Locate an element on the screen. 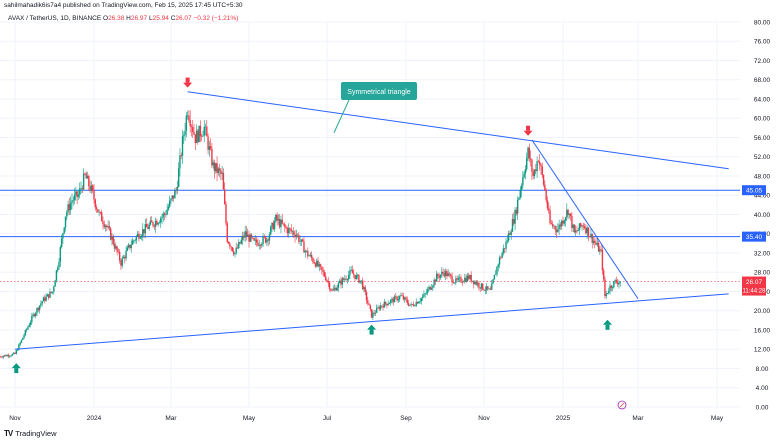  axis-price-labels: 45.05 35.40 26.07 11:44:28 is located at coordinates (754, 240).